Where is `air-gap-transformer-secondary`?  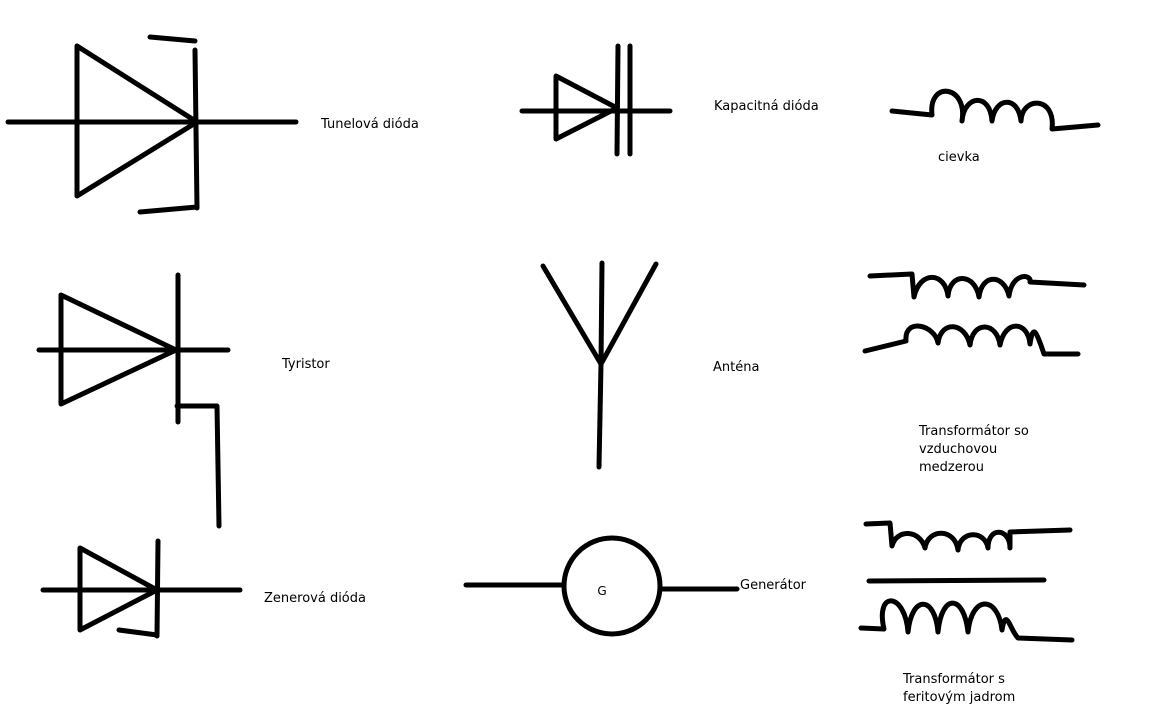 air-gap-transformer-secondary is located at coordinates (971, 340).